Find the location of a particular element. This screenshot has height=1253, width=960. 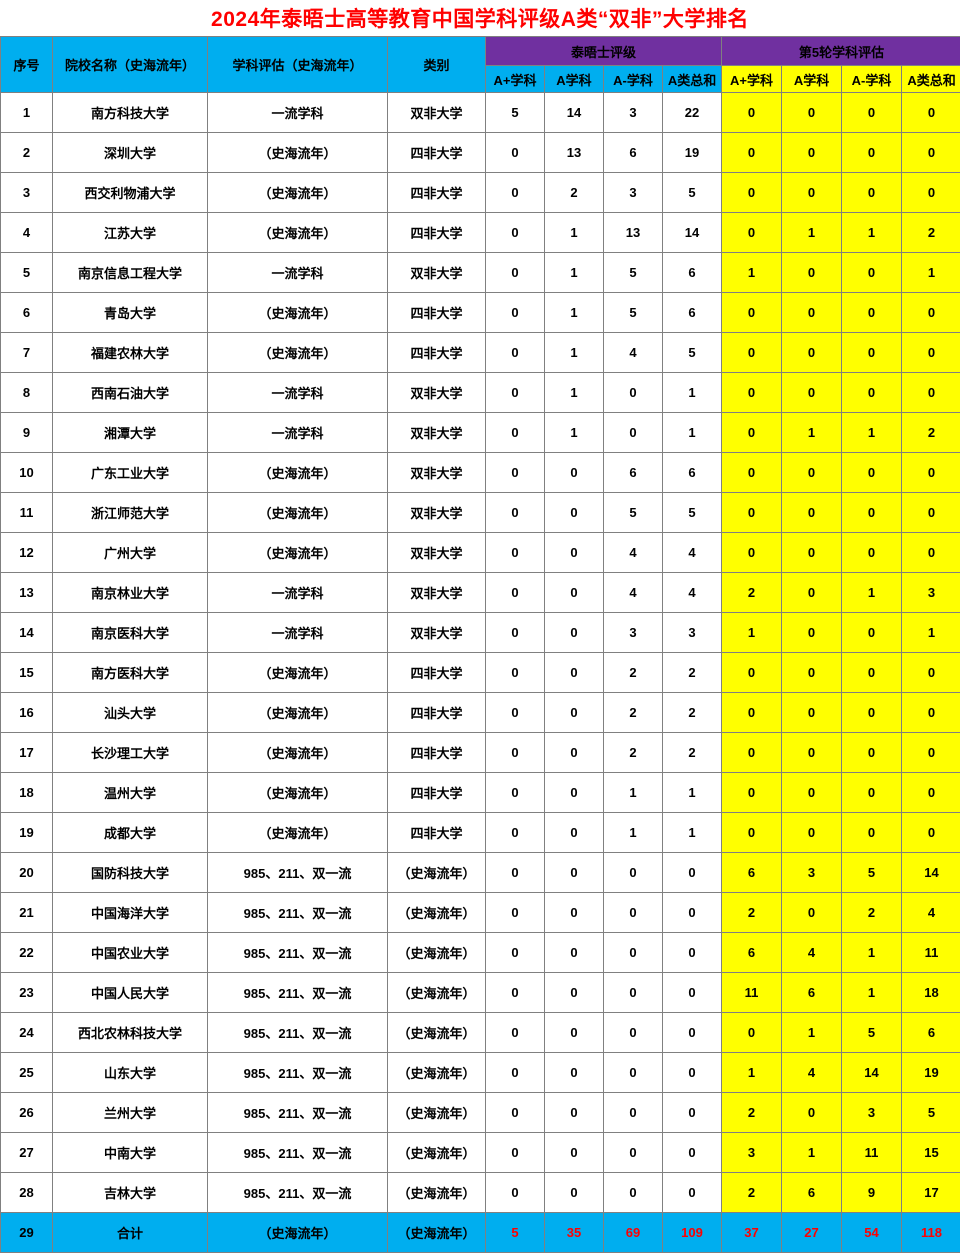

cell-round5-atotal: 19 is located at coordinates (931, 1073).